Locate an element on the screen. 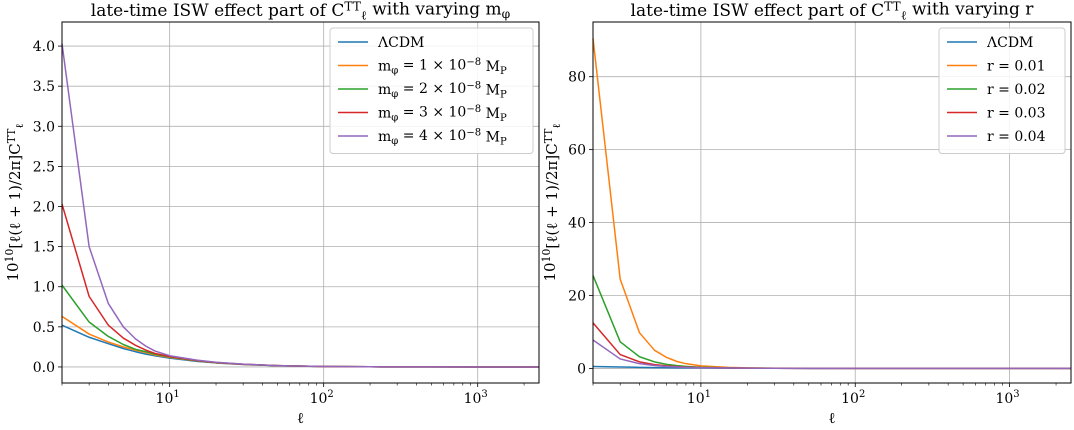  y-tick-label: 40 is located at coordinates (577, 224).